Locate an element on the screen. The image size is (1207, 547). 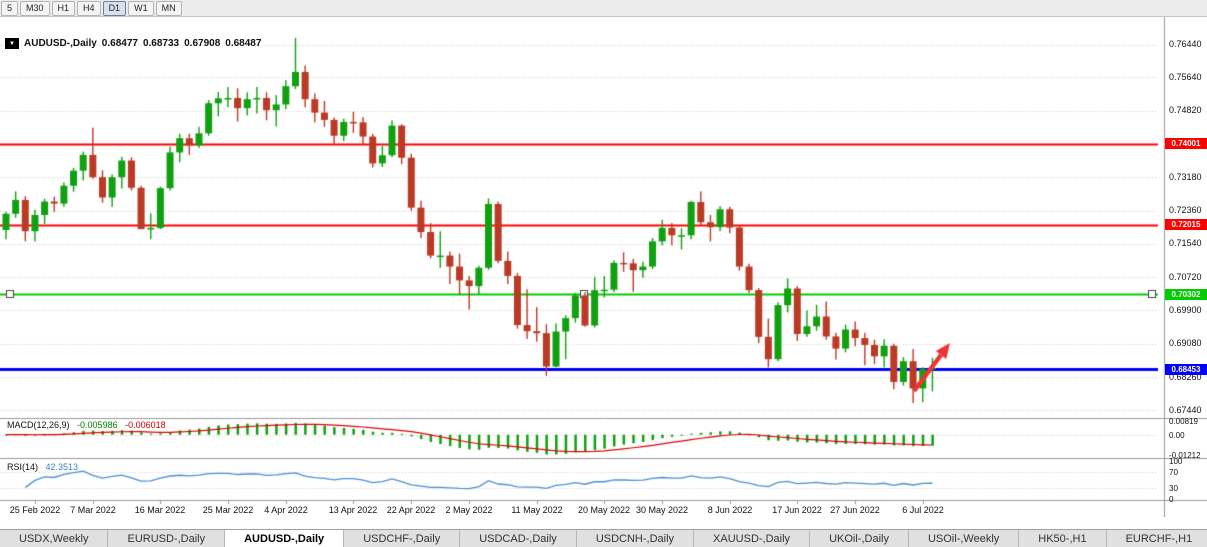
tab-usdcnh-daily: USDCNH-,Daily is located at coordinates (636, 538).